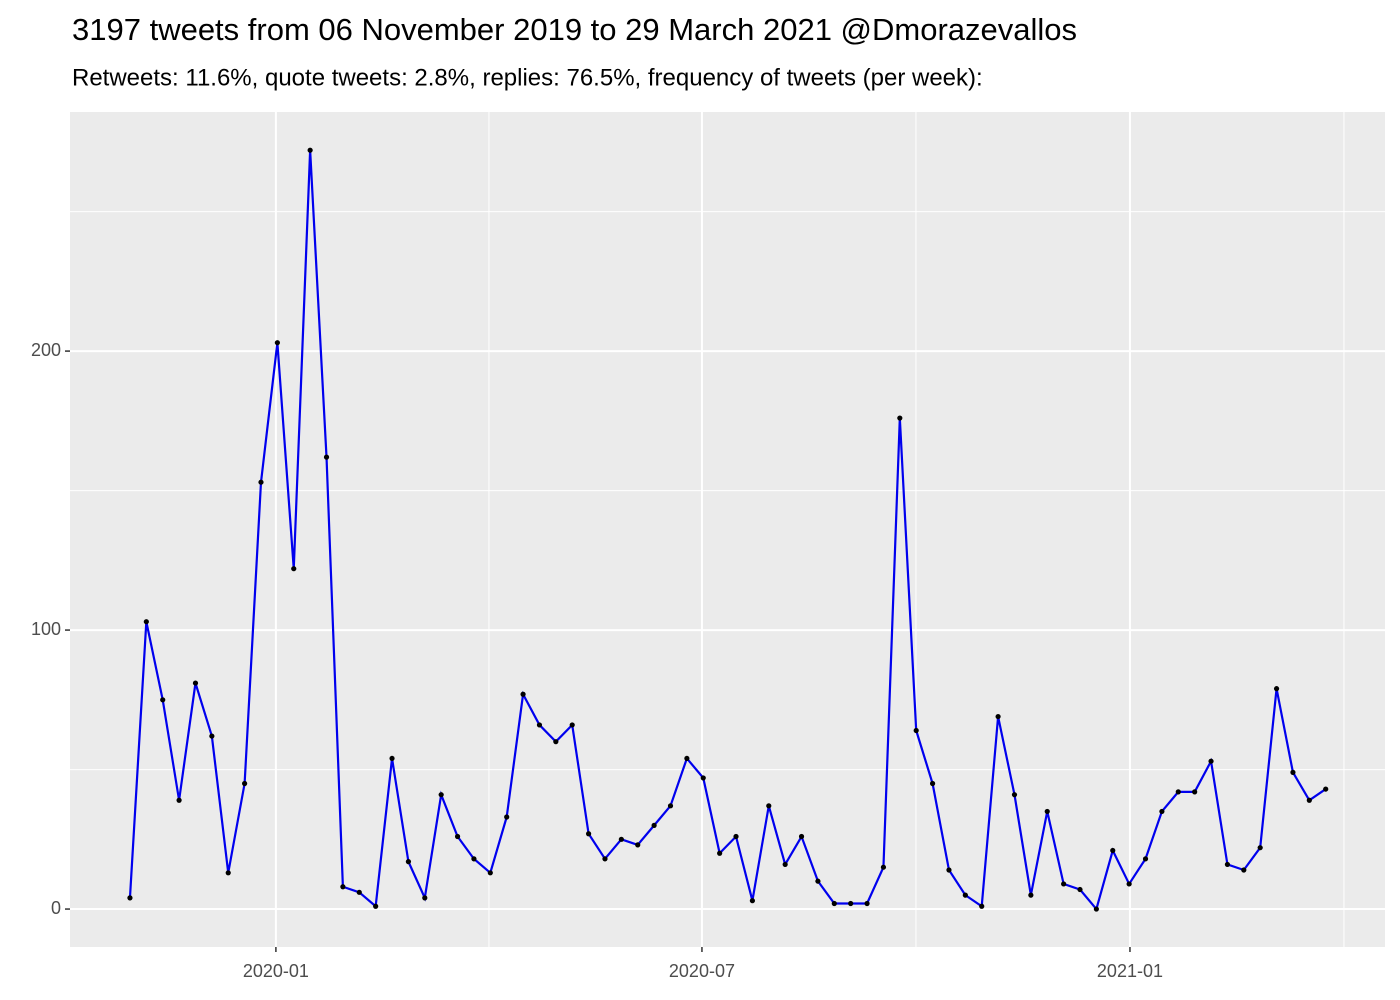  I want to click on x-tick-label: 2021-01, so click(1130, 971).